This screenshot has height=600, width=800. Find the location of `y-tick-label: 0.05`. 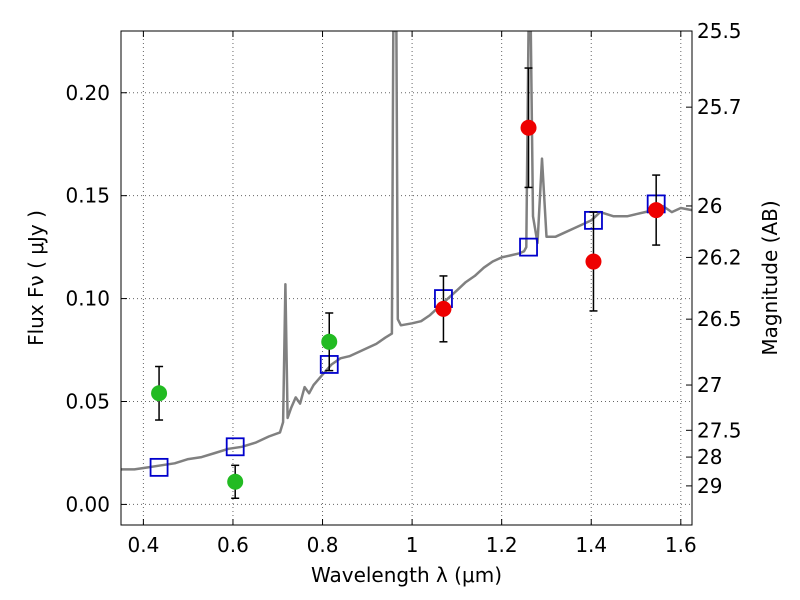

y-tick-label: 0.05 is located at coordinates (87, 402).